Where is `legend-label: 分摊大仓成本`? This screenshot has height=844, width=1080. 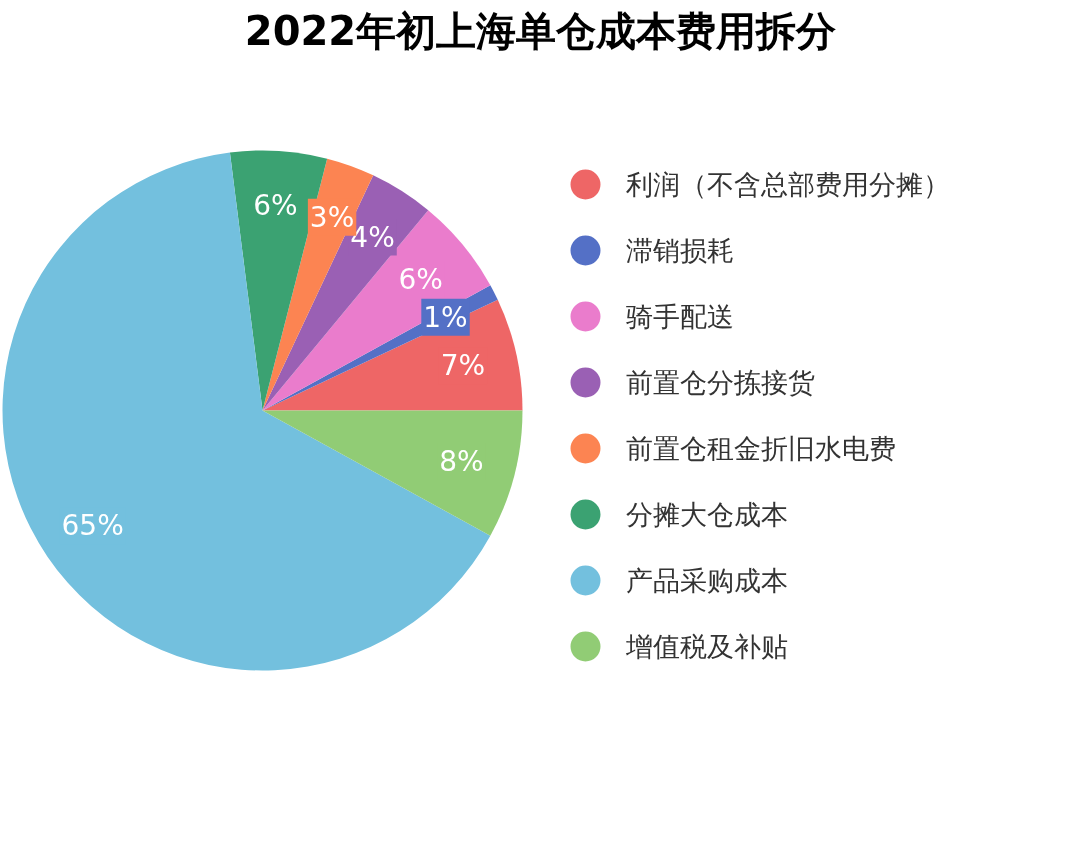 legend-label: 分摊大仓成本 is located at coordinates (706, 514).